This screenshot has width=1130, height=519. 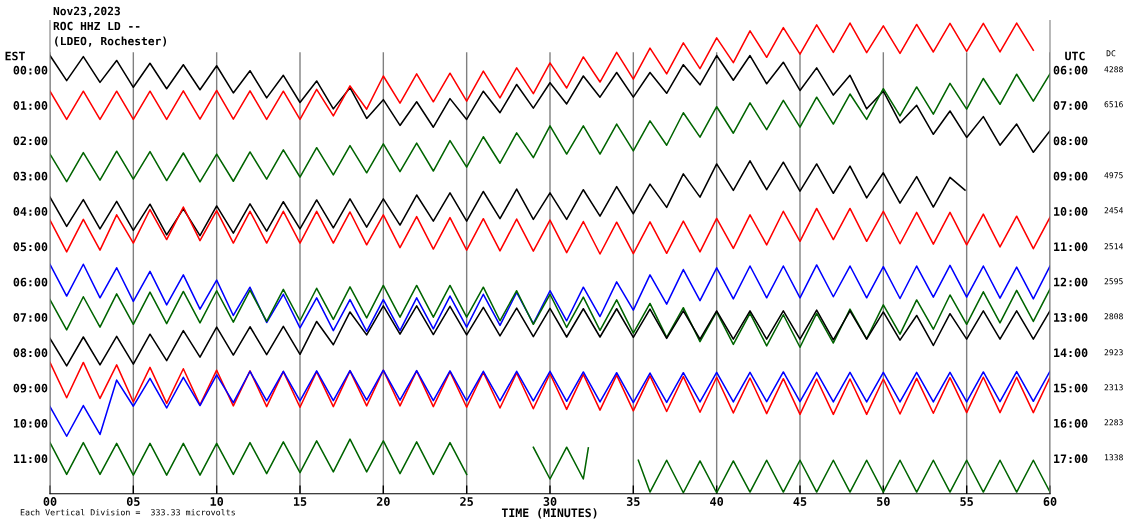 I want to click on x-tick-label: 35, so click(x=633, y=501).